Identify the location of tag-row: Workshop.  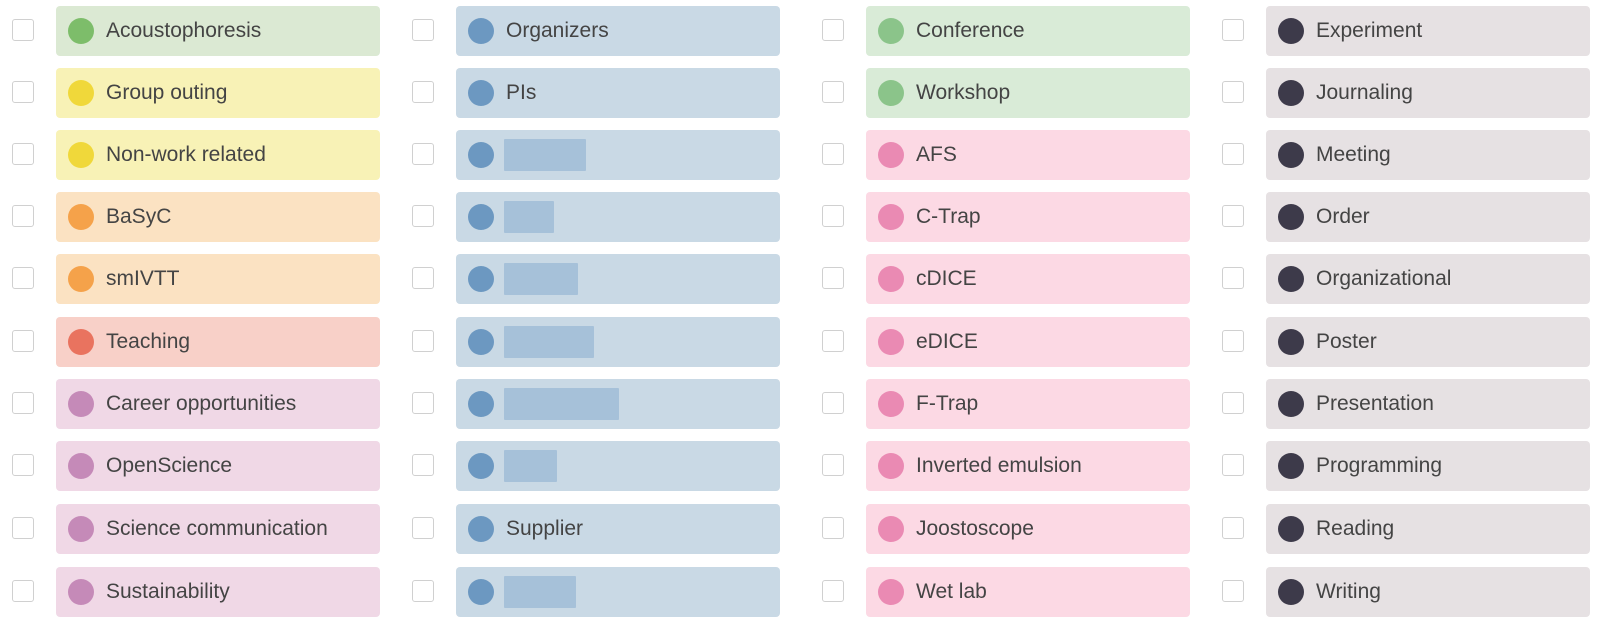
(1008, 93).